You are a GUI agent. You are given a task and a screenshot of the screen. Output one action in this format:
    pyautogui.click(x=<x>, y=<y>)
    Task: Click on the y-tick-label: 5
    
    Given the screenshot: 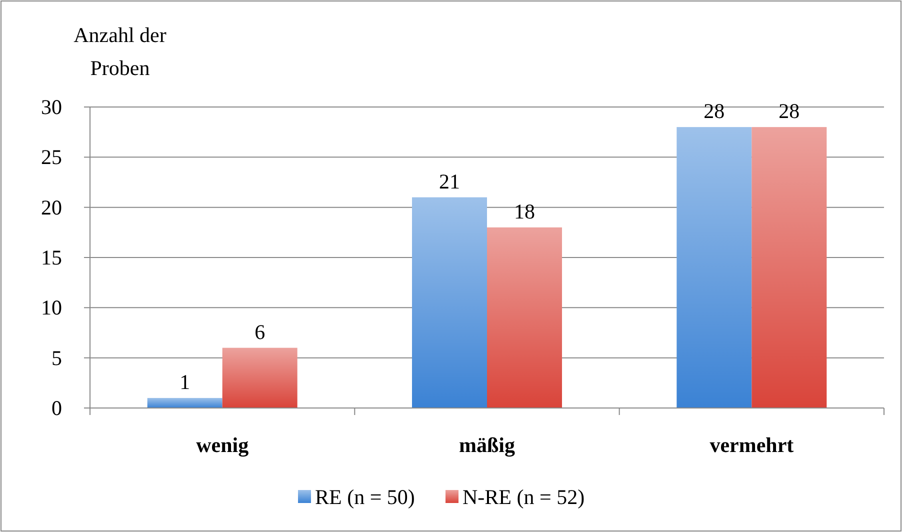 What is the action you would take?
    pyautogui.click(x=57, y=358)
    